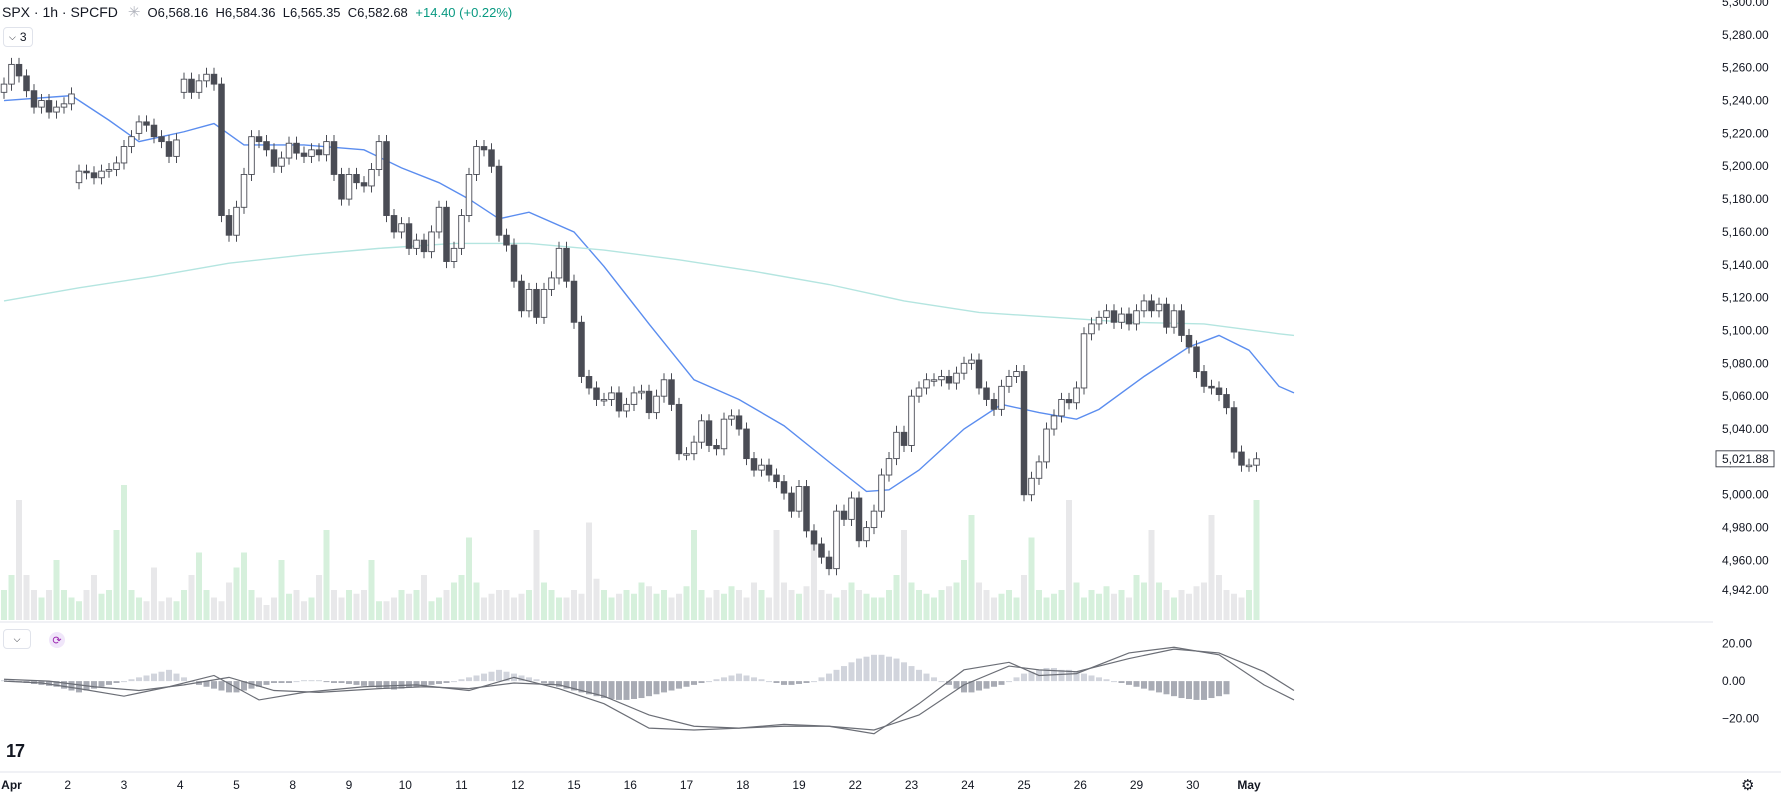  I want to click on chevron-down-icon: ⌵, so click(17, 638).